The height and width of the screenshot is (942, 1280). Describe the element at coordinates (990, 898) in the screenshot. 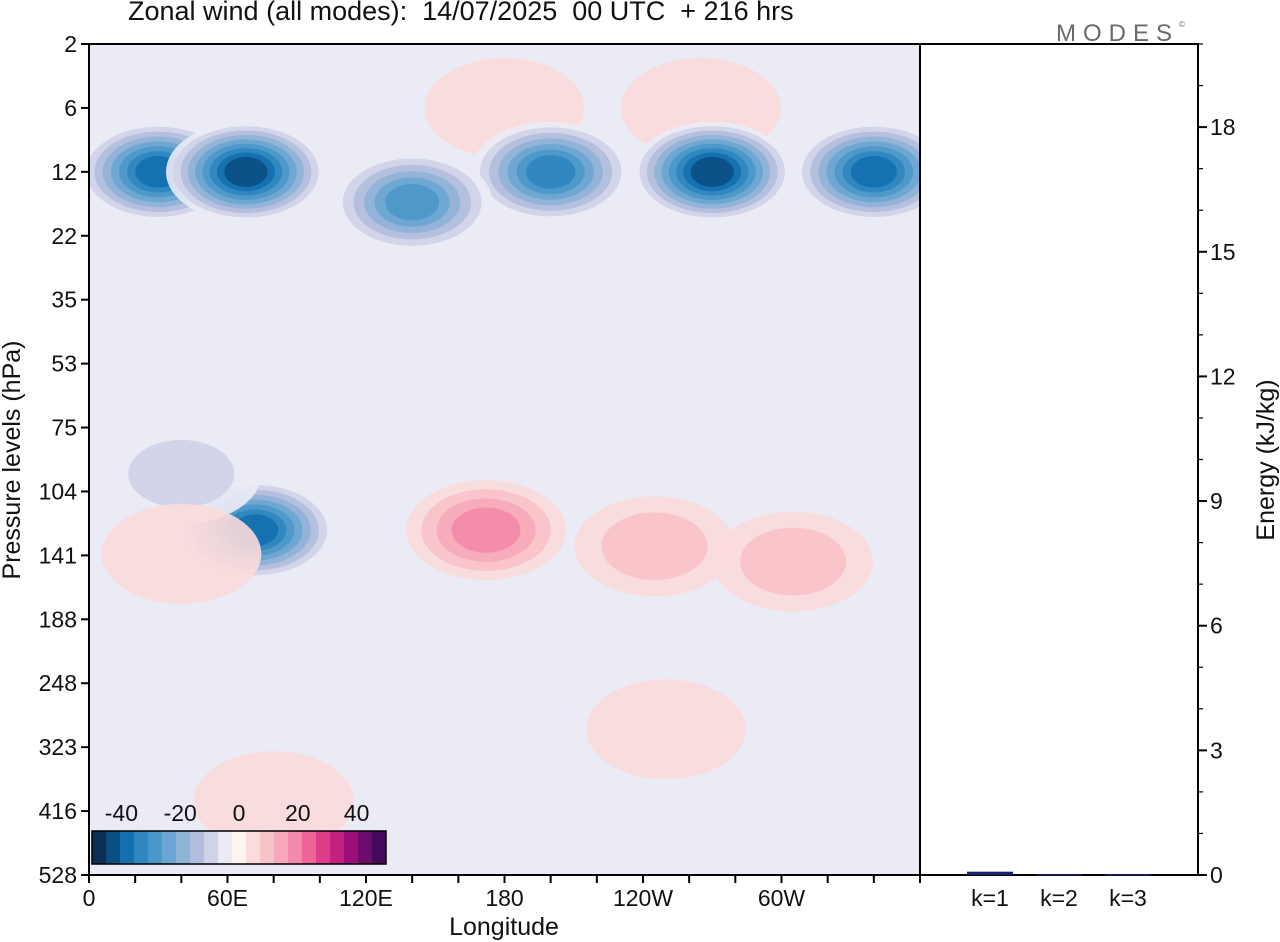

I see `energy-category-label: k=1` at that location.